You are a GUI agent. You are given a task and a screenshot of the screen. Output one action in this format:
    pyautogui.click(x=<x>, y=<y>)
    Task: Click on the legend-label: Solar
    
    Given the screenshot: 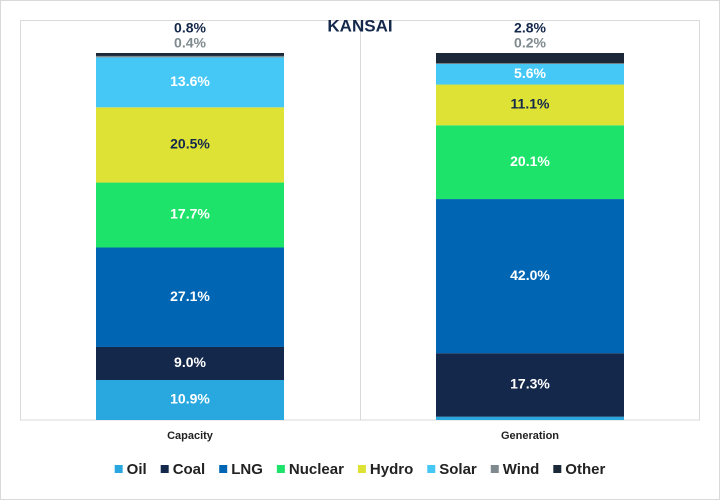 What is the action you would take?
    pyautogui.click(x=458, y=469)
    